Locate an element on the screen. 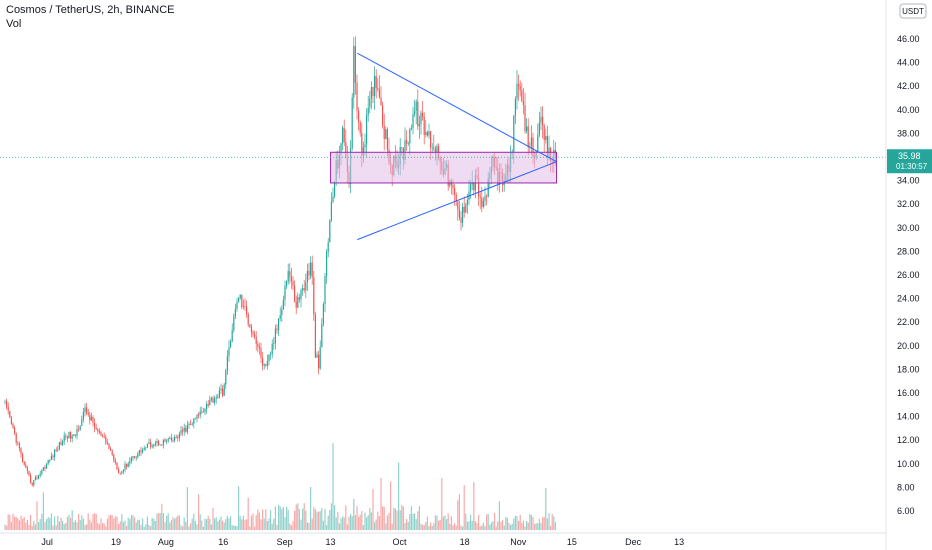 The height and width of the screenshot is (550, 932). time-axis: Jul 19 Aug 16 Sep 13 Oct 18 Nov 15 Dec 13 is located at coordinates (362, 542).